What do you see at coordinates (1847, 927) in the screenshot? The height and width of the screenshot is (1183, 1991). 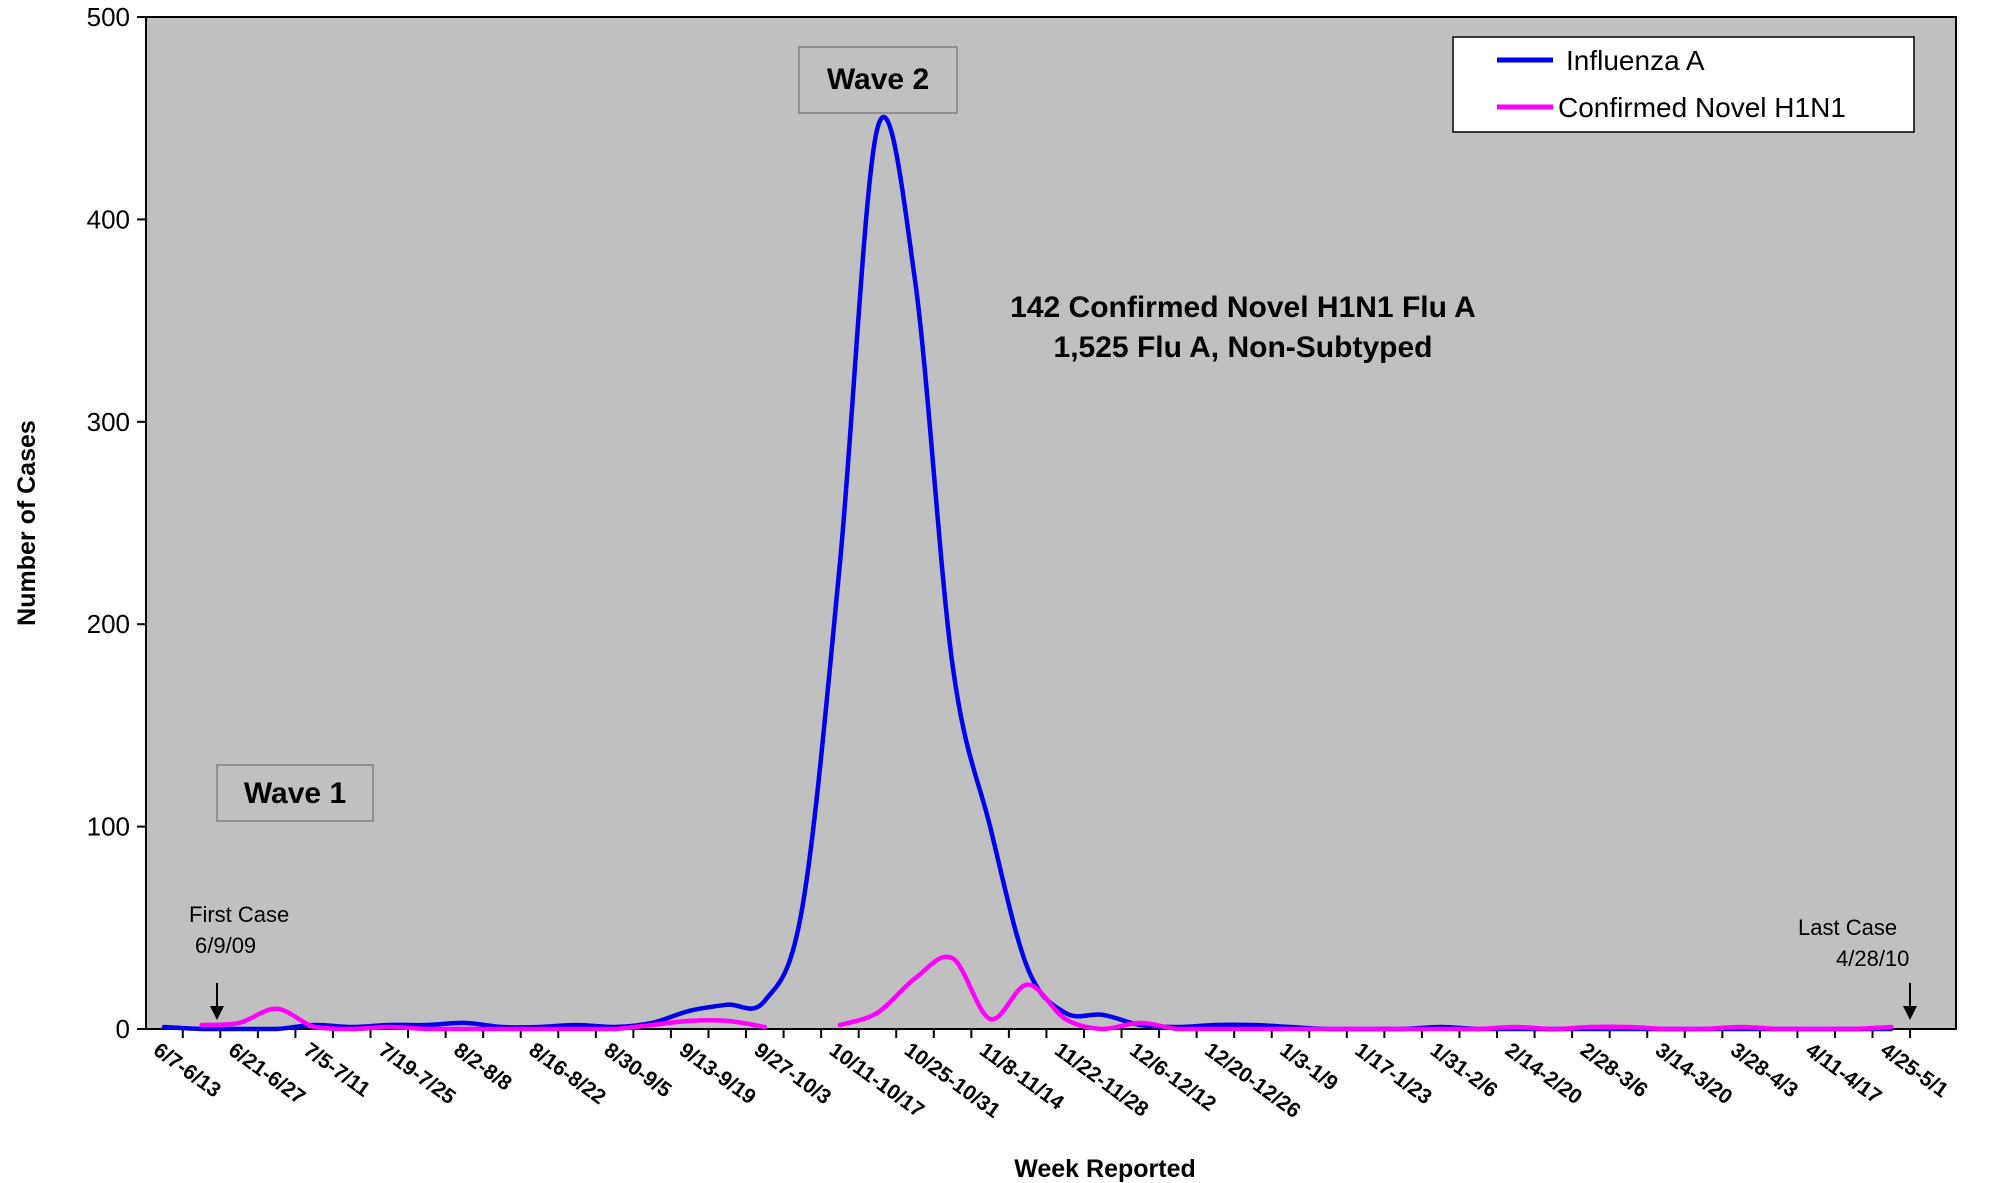 I see `last-case-label: Last Case` at bounding box center [1847, 927].